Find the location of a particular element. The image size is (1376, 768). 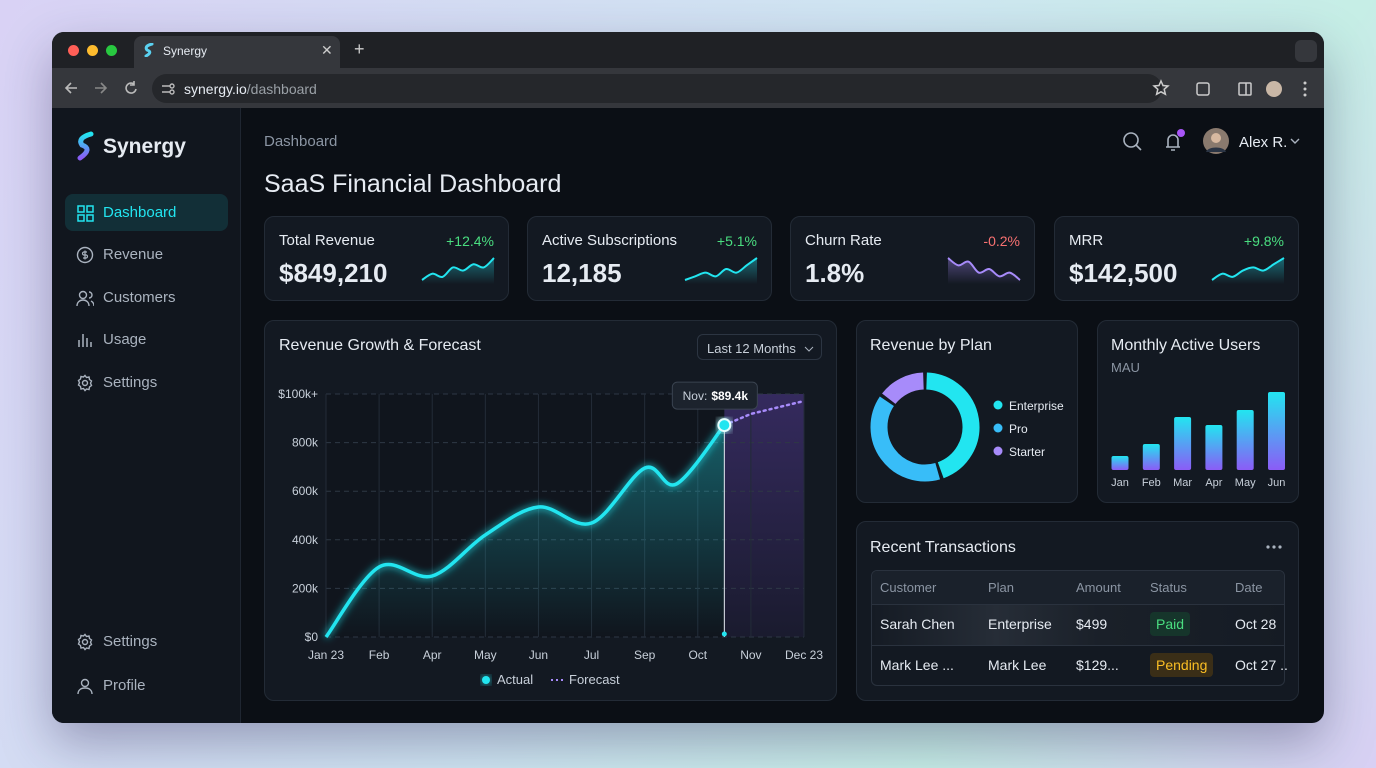

nav-label: Dashboard is located at coordinates (140, 212).